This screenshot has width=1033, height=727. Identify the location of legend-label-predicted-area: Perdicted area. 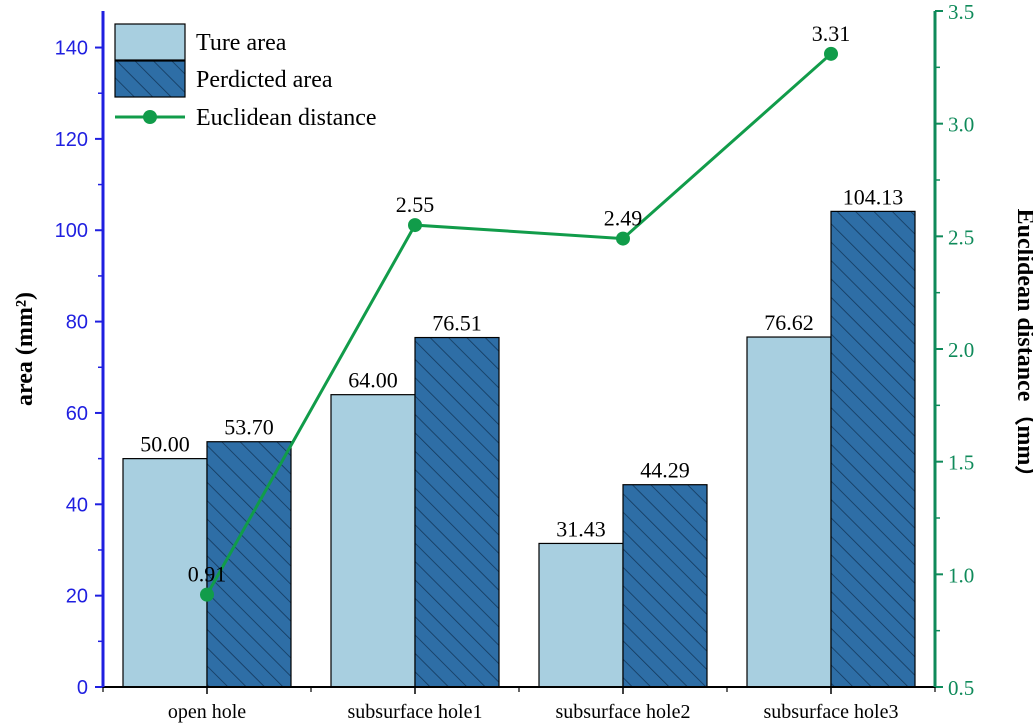
(264, 80).